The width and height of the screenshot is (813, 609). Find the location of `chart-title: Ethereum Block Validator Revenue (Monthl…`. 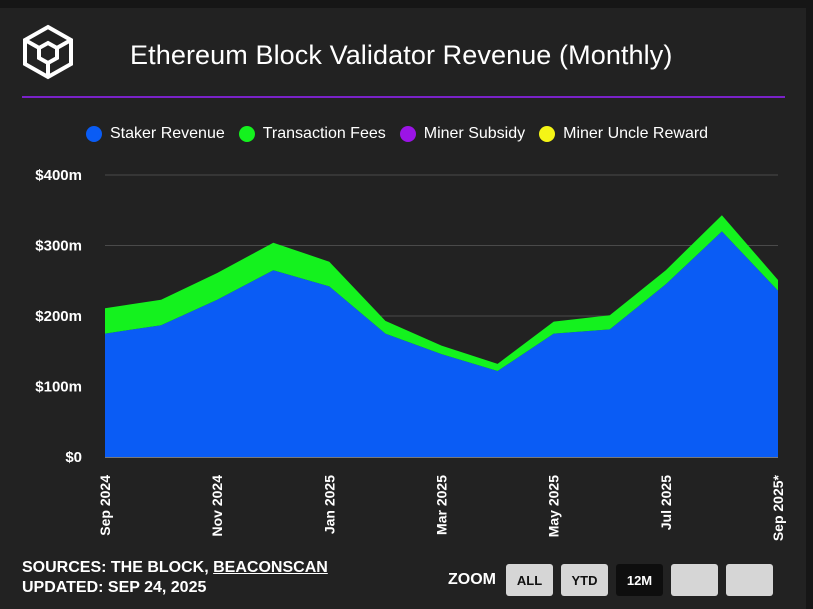

chart-title: Ethereum Block Validator Revenue (Monthl… is located at coordinates (401, 55).